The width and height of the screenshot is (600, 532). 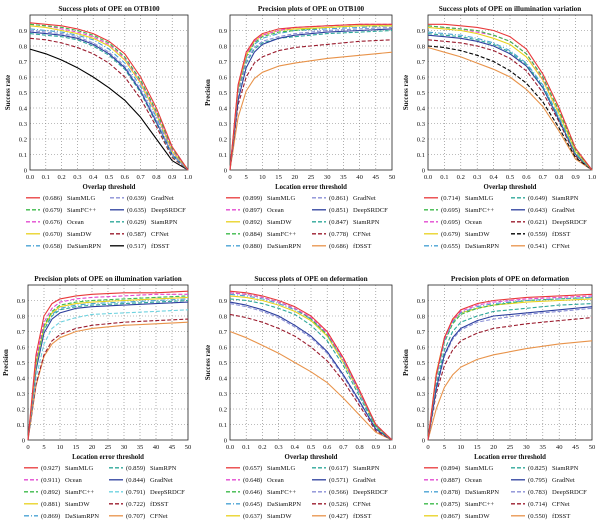 What do you see at coordinates (543, 210) in the screenshot?
I see `legend-item: (0.643) GradNet` at bounding box center [543, 210].